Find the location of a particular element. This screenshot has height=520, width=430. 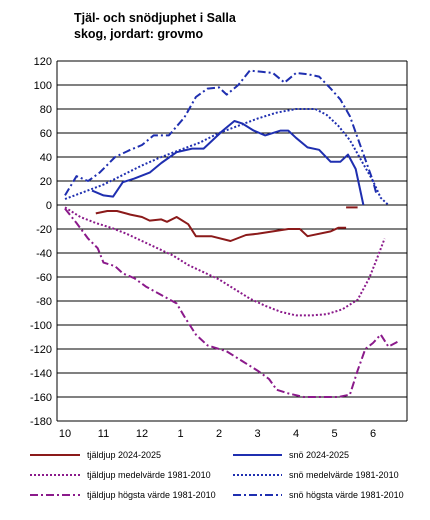

y-tick-label-5: 20 is located at coordinates (46, 182).